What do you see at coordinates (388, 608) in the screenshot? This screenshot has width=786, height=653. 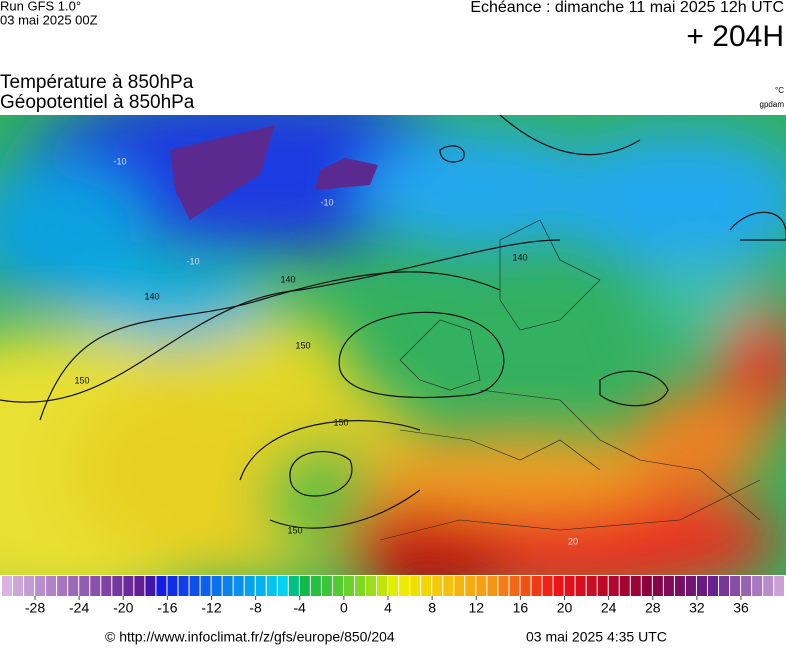 I see `colorbar-tick-label: 4` at bounding box center [388, 608].